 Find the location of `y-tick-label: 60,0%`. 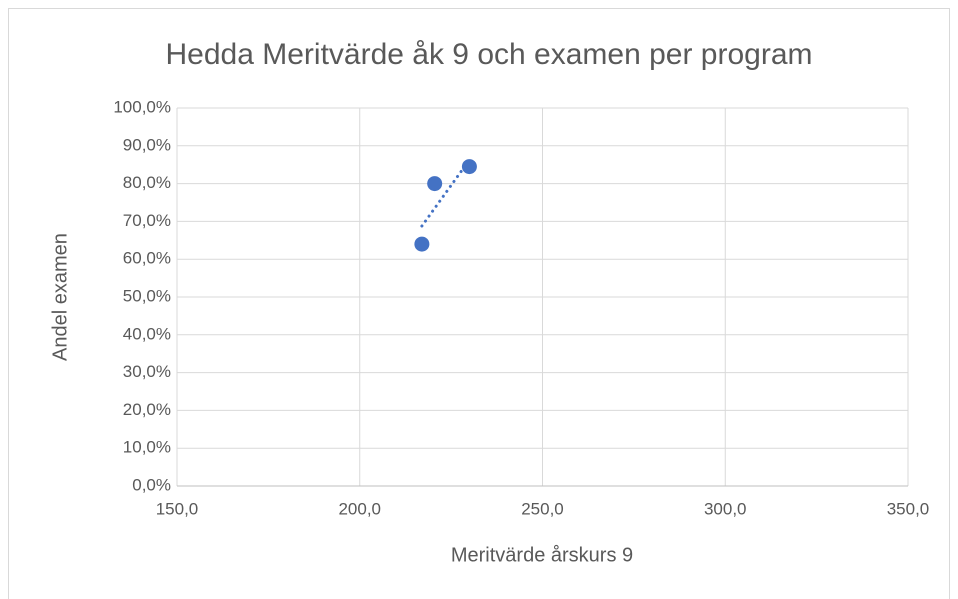

y-tick-label: 60,0% is located at coordinates (147, 258).